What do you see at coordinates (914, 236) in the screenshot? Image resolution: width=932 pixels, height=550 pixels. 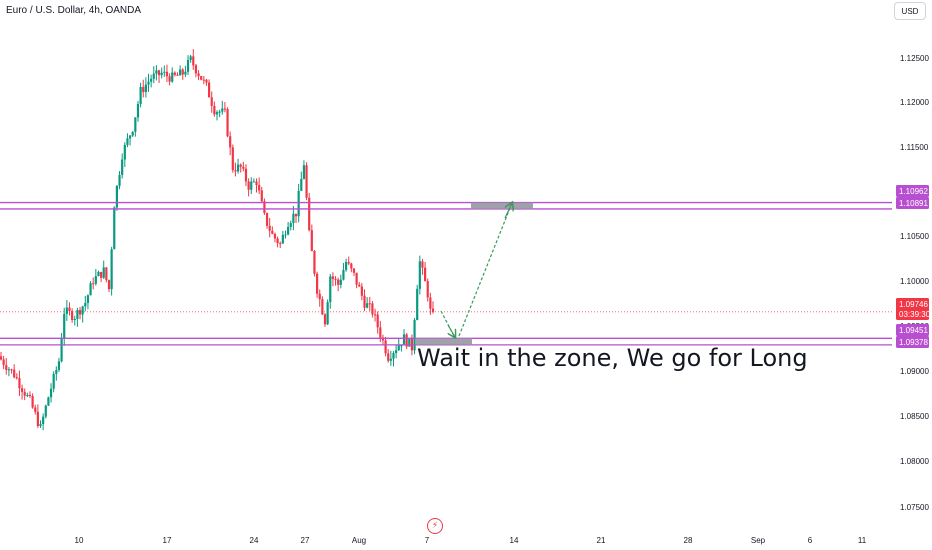 I see `y-tick-label: 1.10500` at bounding box center [914, 236].